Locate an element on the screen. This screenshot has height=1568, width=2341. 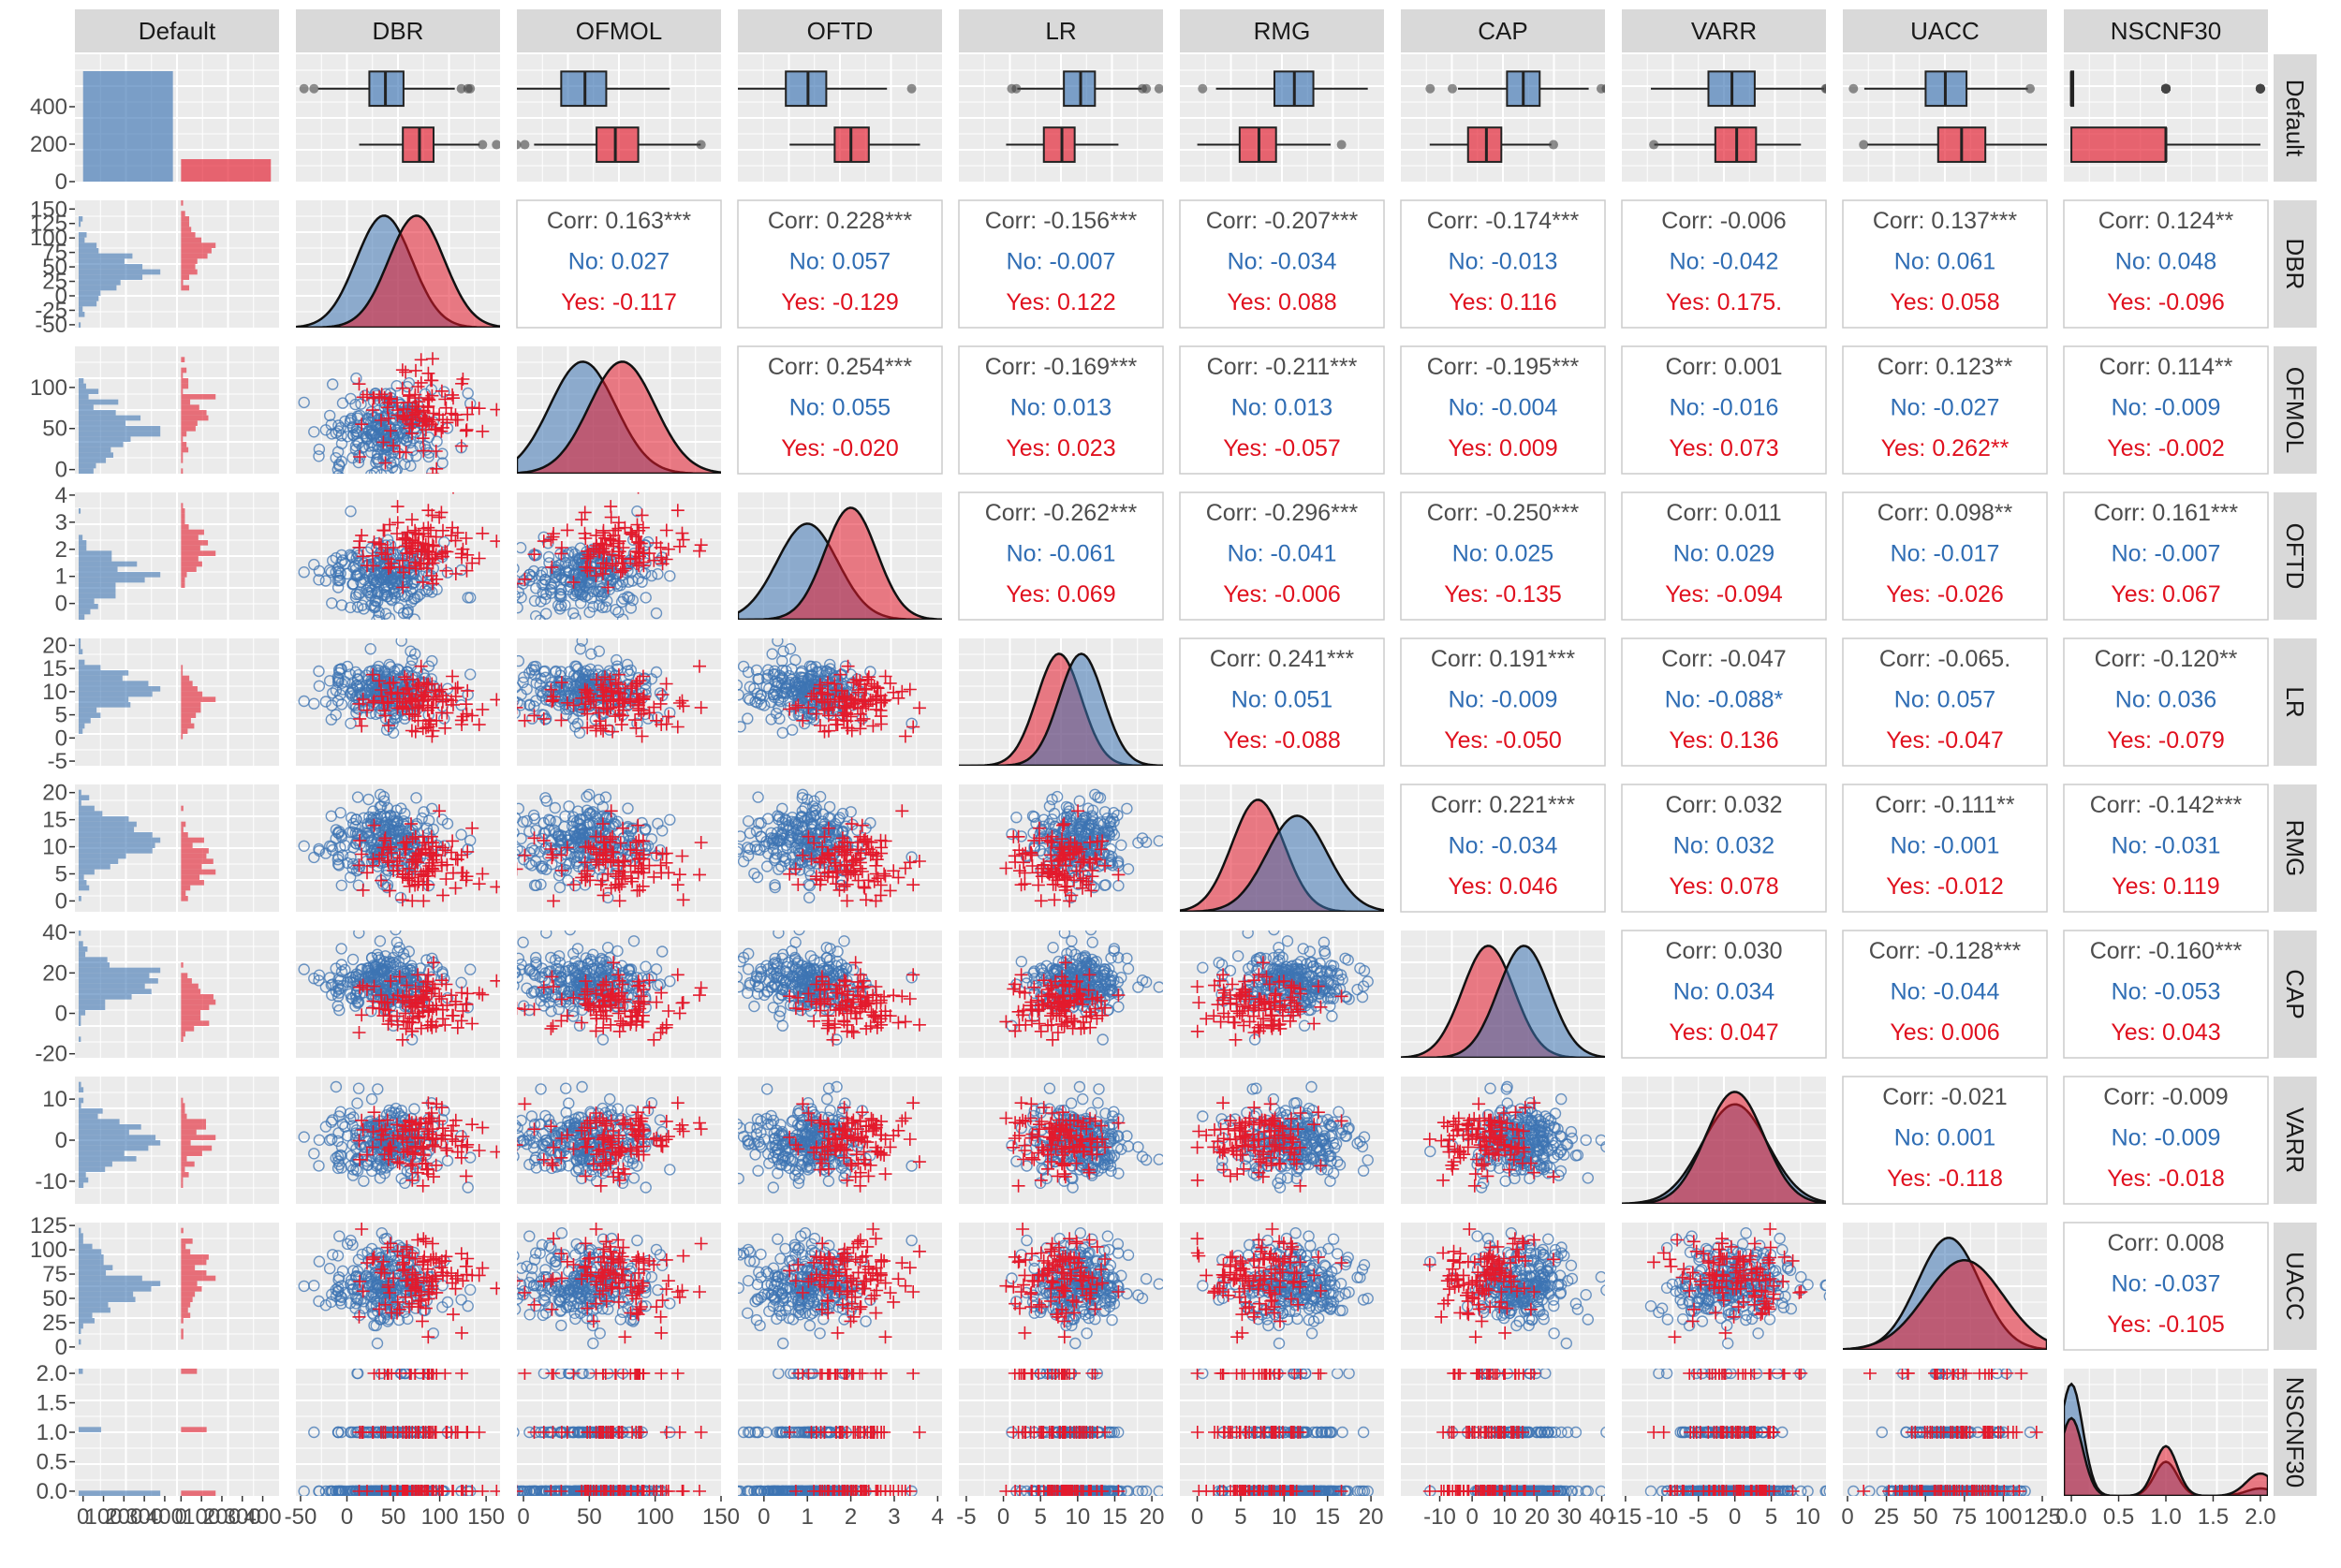
corr-panel-RMG-NSCNF30: Corr: -0.142*** No: -0.031 Yes: 0.119 is located at coordinates (2166, 848).